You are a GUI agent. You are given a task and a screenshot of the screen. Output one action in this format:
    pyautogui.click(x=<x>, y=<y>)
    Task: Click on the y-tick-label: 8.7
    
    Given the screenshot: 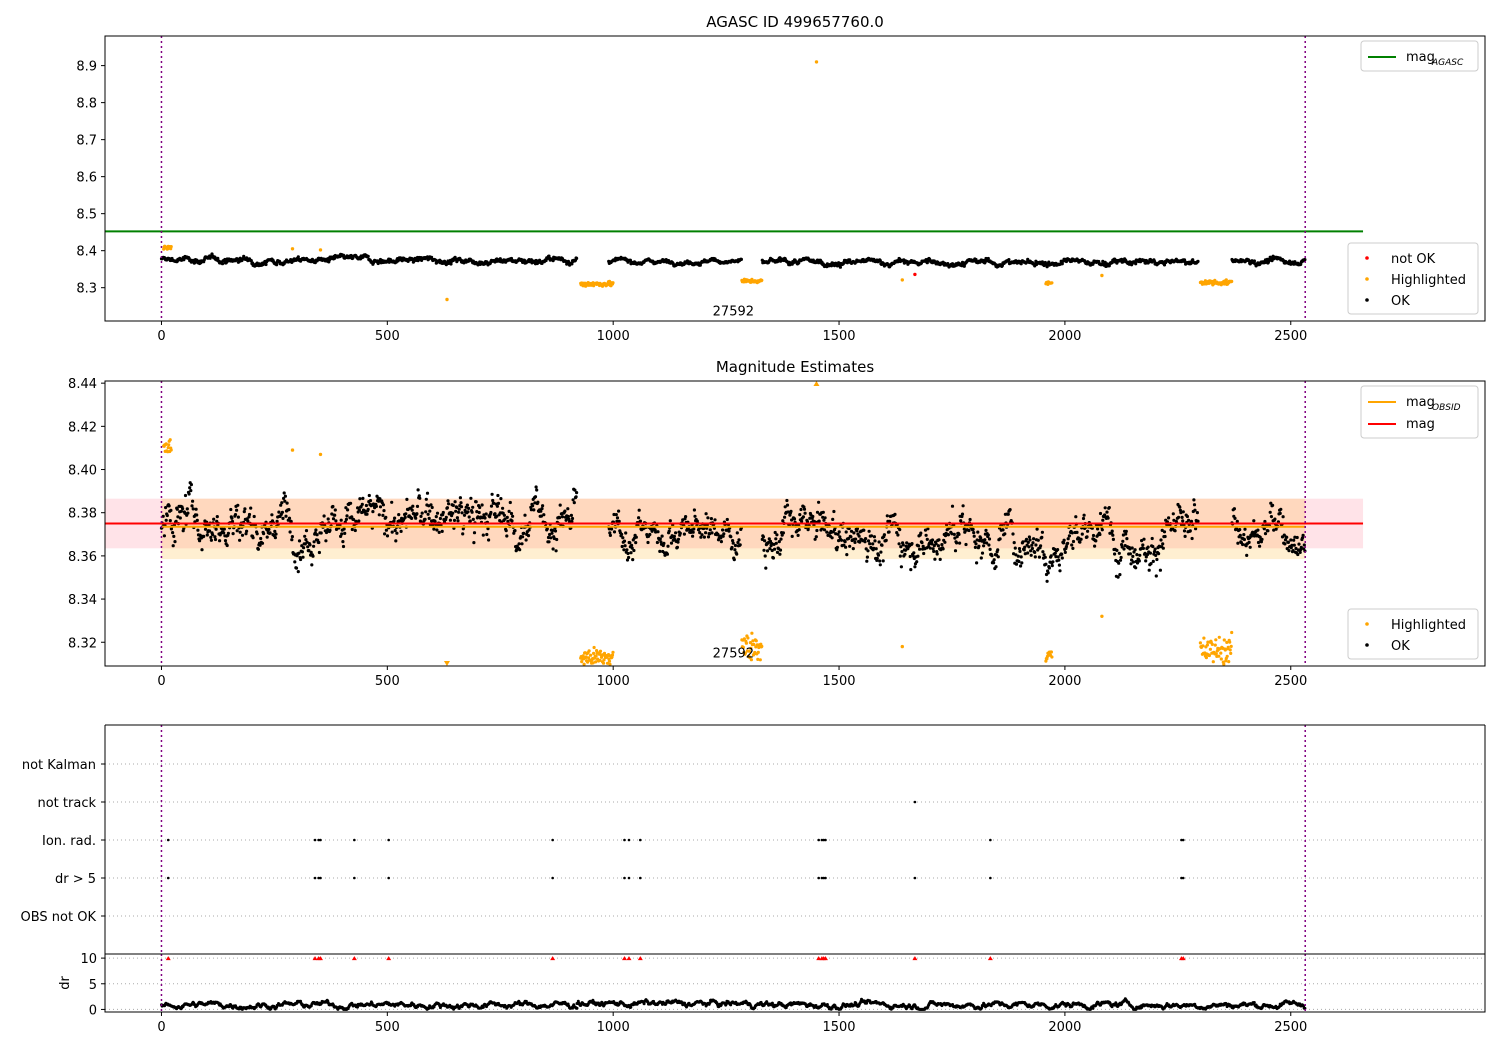 What is the action you would take?
    pyautogui.click(x=86, y=141)
    